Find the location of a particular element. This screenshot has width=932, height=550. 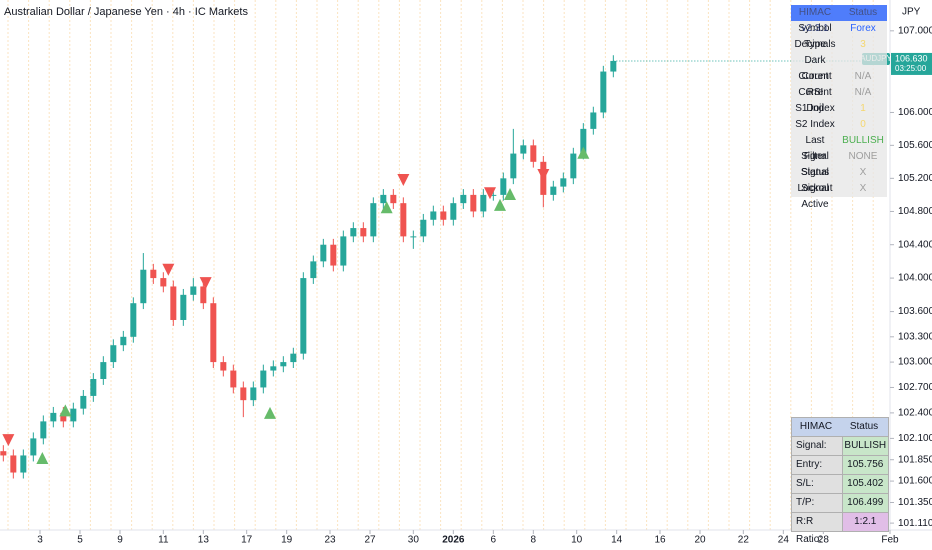

x-tick-label: 20 is located at coordinates (700, 540).